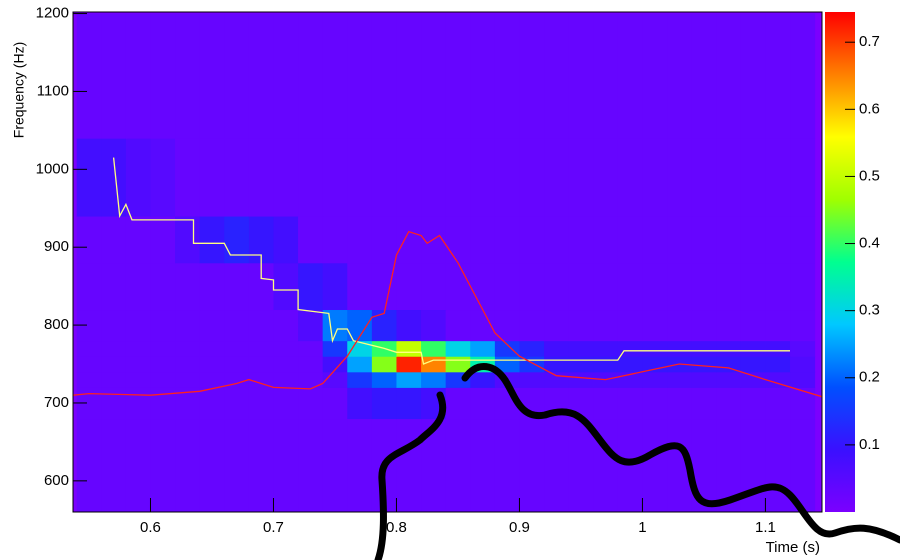 The image size is (900, 560). I want to click on x-axis-label: Time (s), so click(793, 547).